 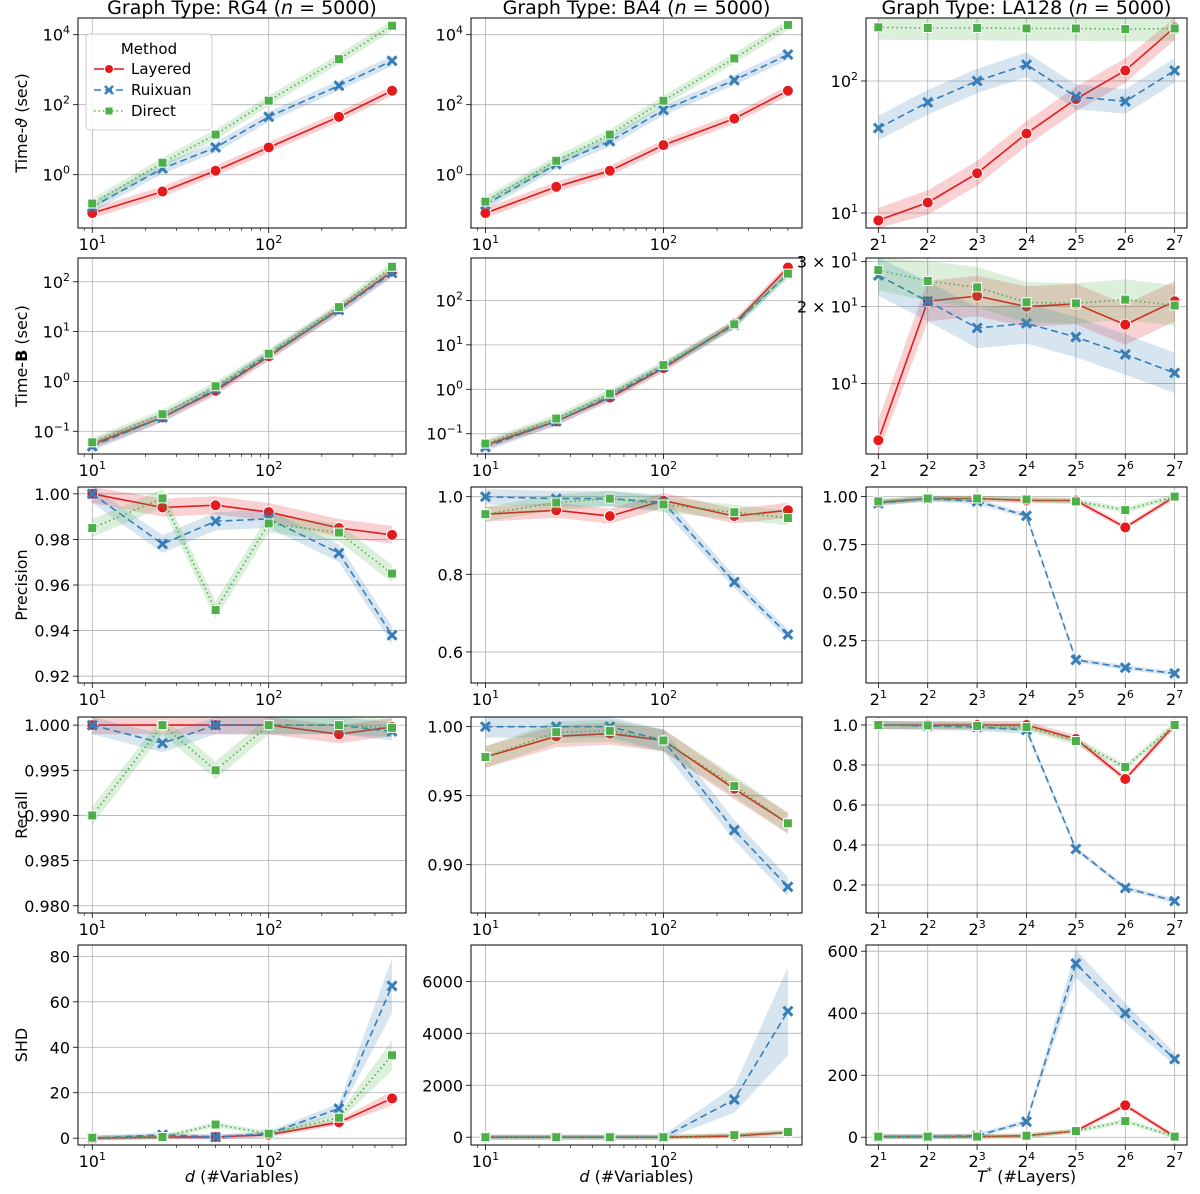 I want to click on y-tick-label: 4000, so click(x=442, y=1033).